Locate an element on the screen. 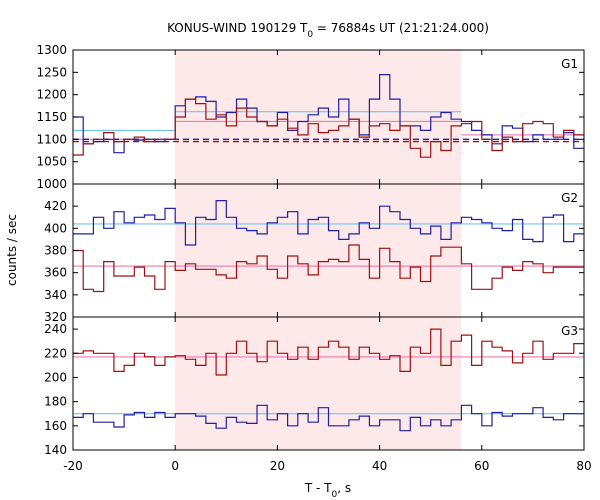  y-tick-label: 1050 is located at coordinates (51, 162).